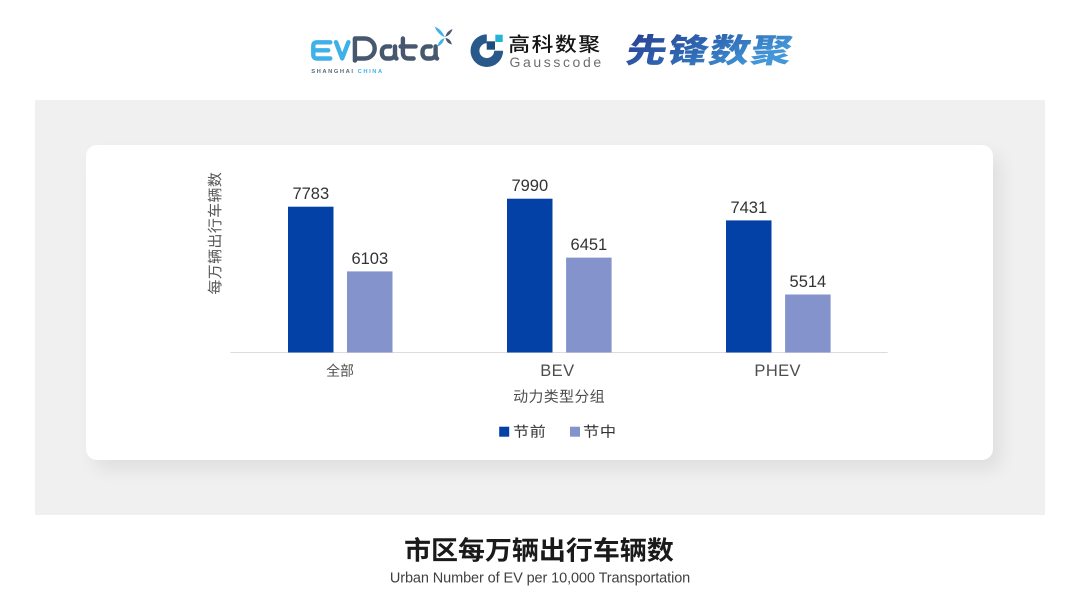  I want to click on svg-text: PHEV, so click(777, 371).